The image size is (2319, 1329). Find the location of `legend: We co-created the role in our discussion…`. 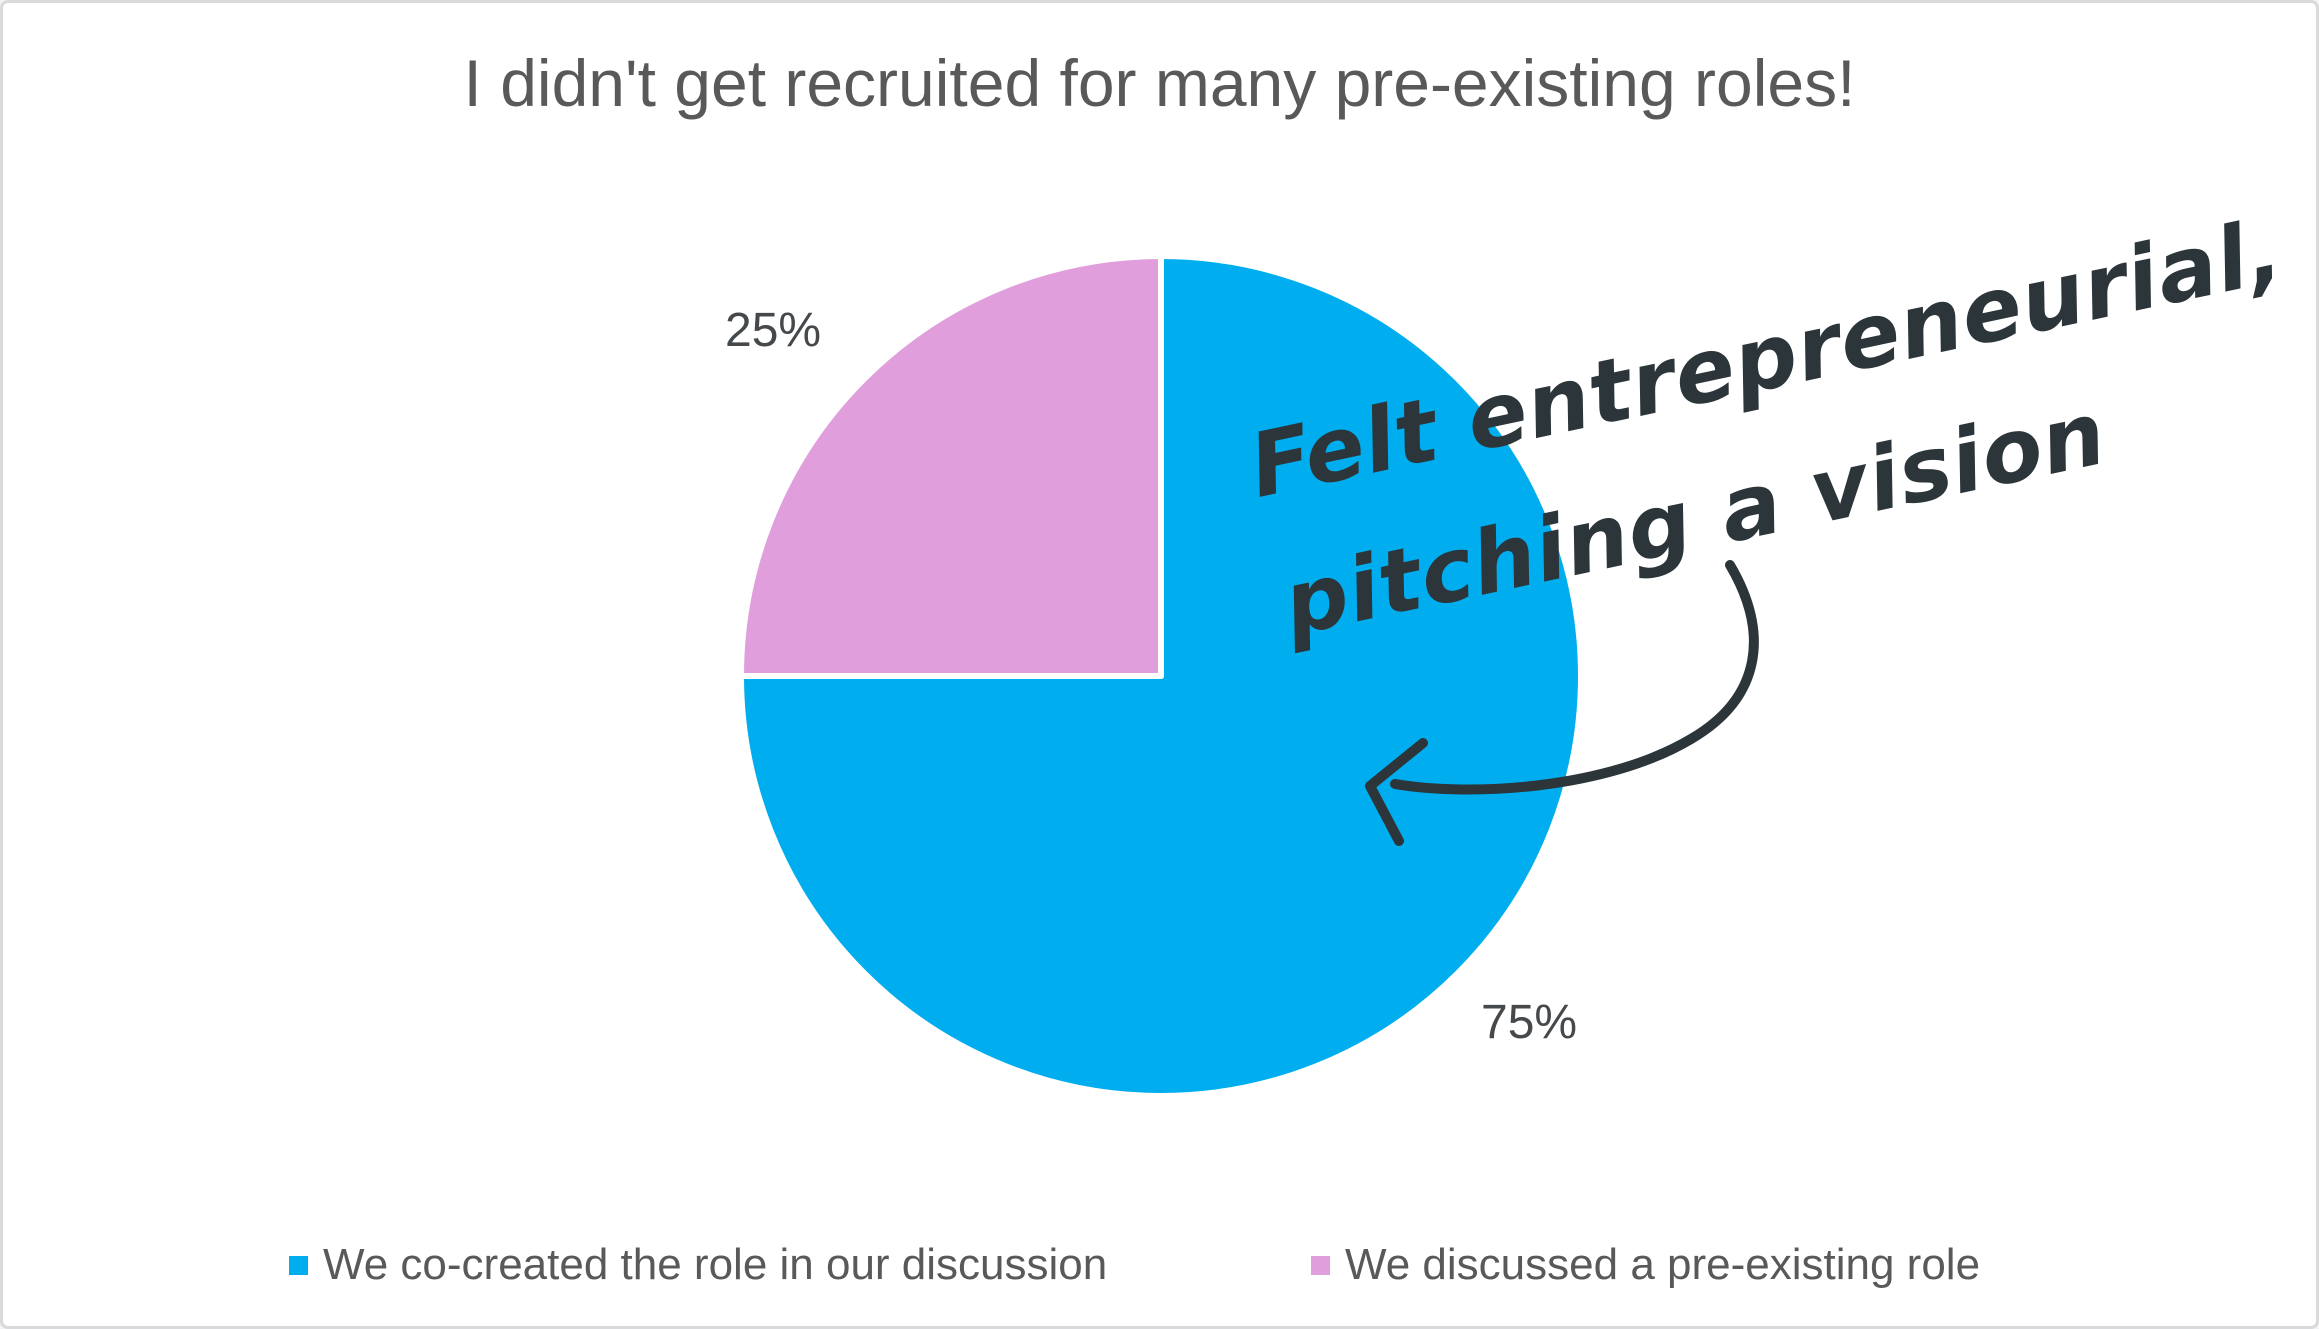

legend: We co-created the role in our discussion… is located at coordinates (1159, 1267).